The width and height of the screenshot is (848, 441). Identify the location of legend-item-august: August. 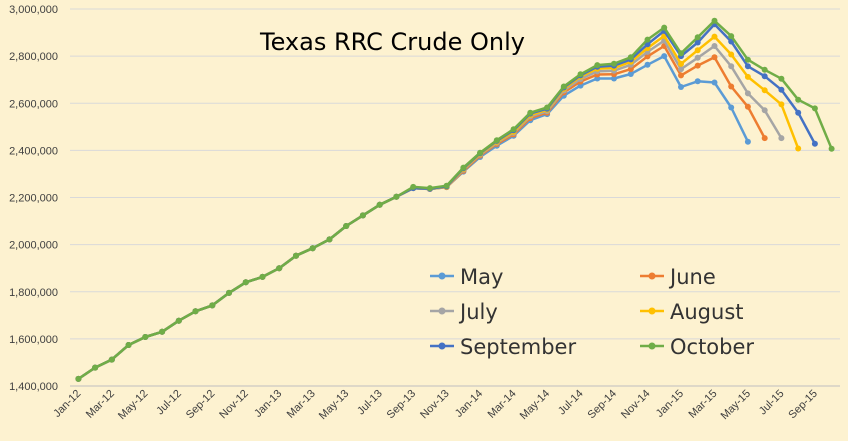
(692, 312).